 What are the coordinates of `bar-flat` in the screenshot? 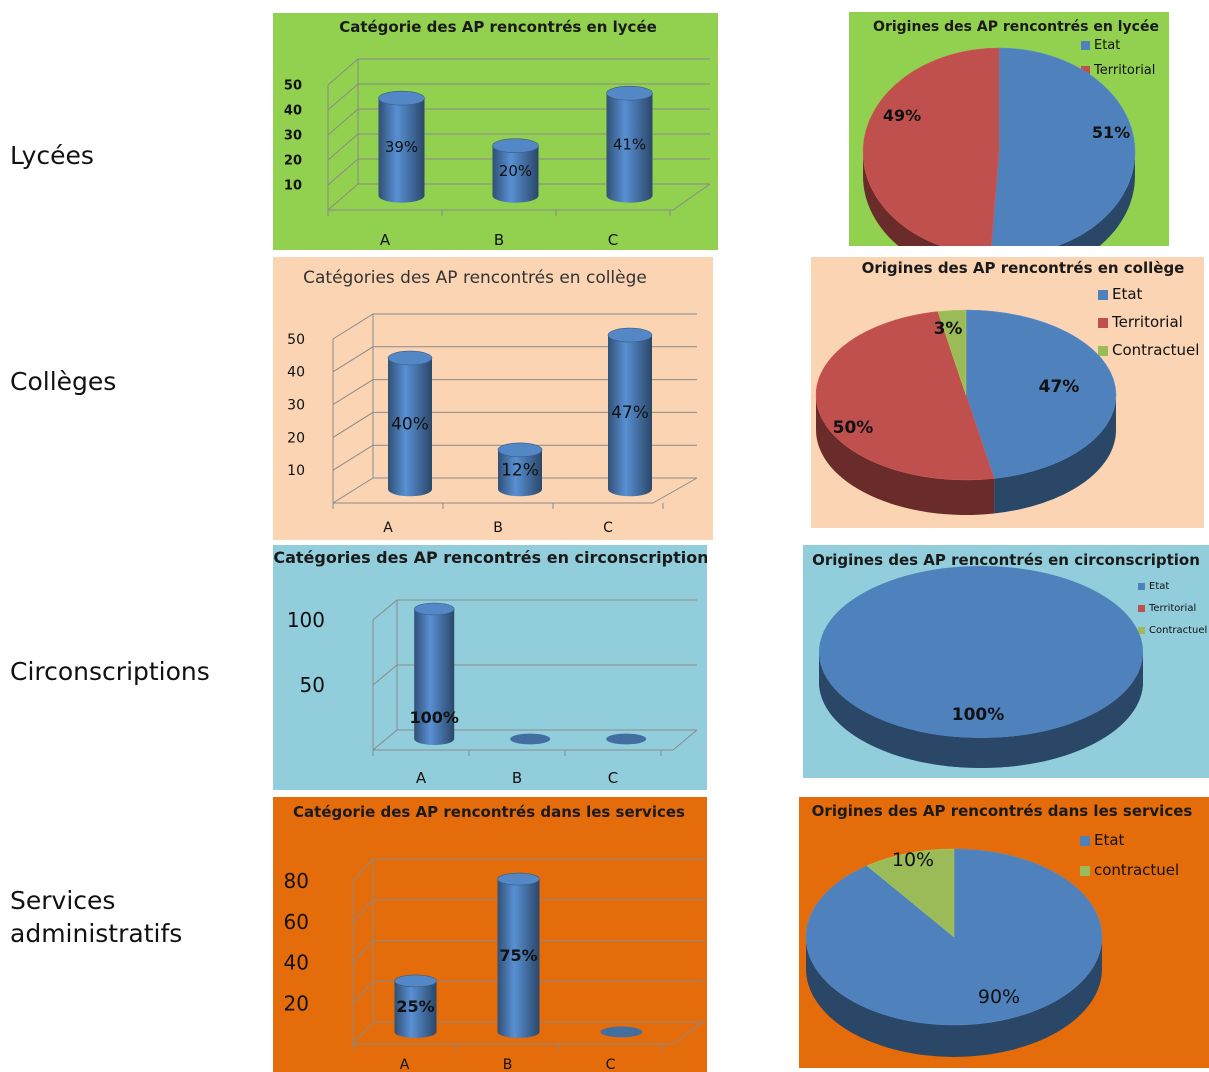 It's located at (621, 1032).